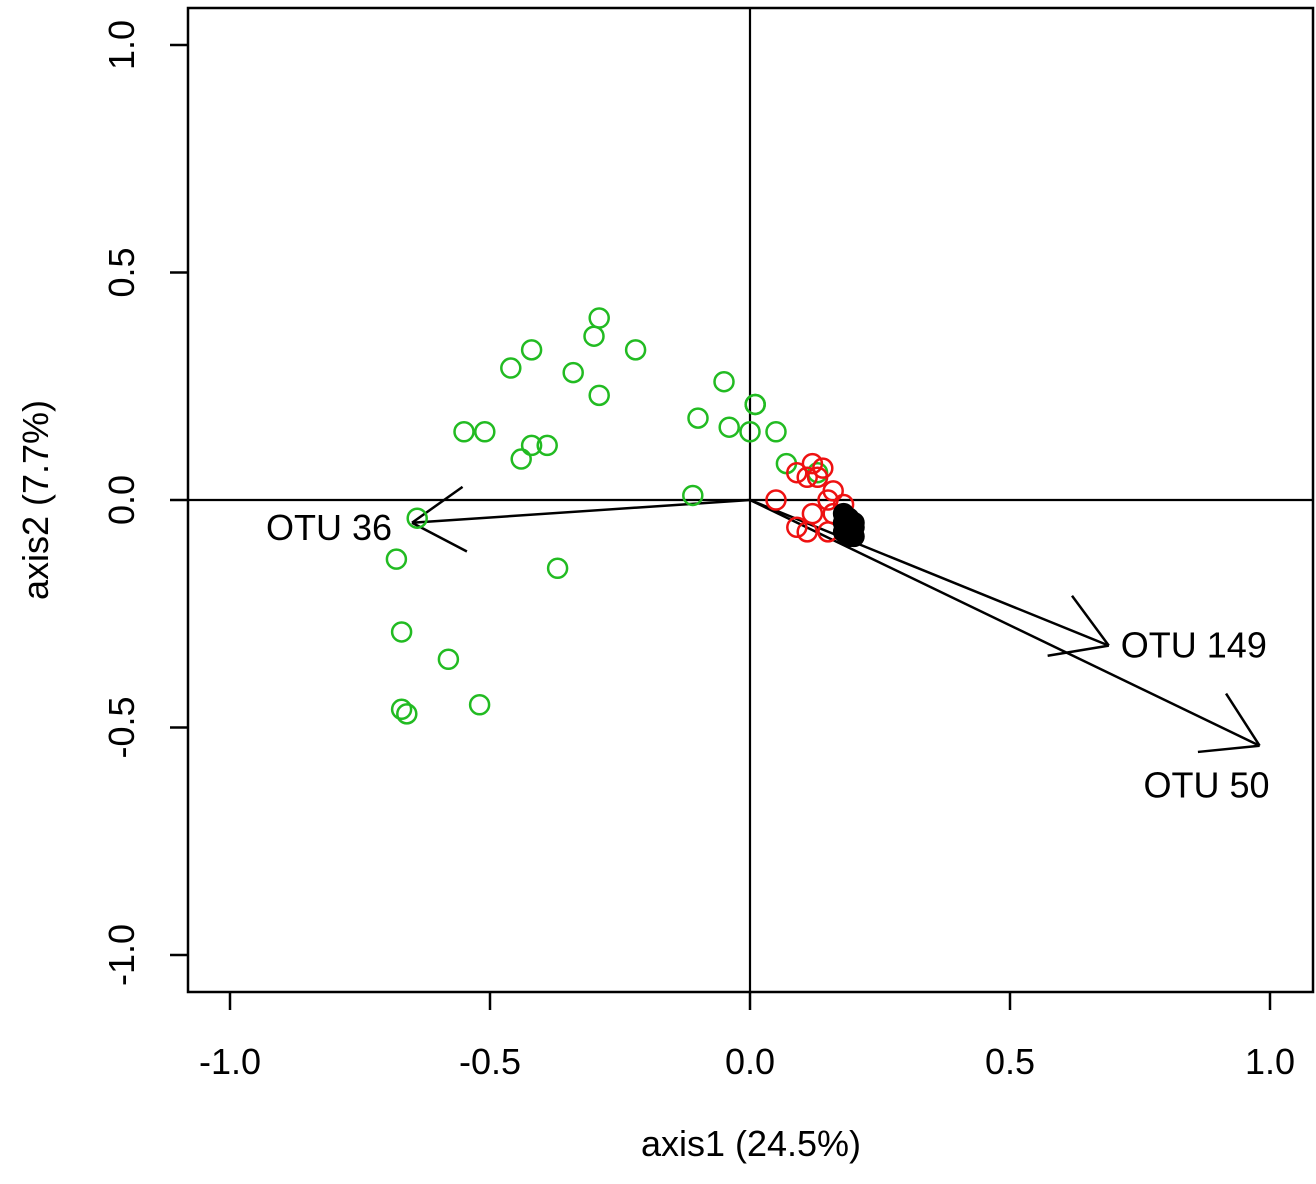  I want to click on y-tick-label: 0.0, so click(121, 500).